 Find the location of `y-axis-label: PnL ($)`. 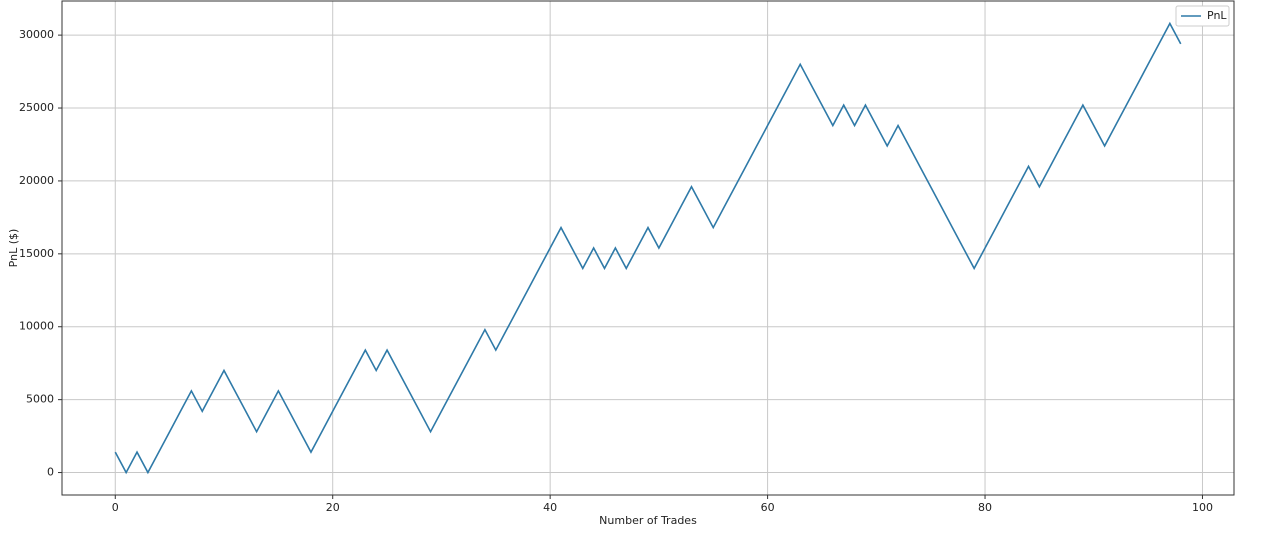

y-axis-label: PnL ($) is located at coordinates (13, 248).